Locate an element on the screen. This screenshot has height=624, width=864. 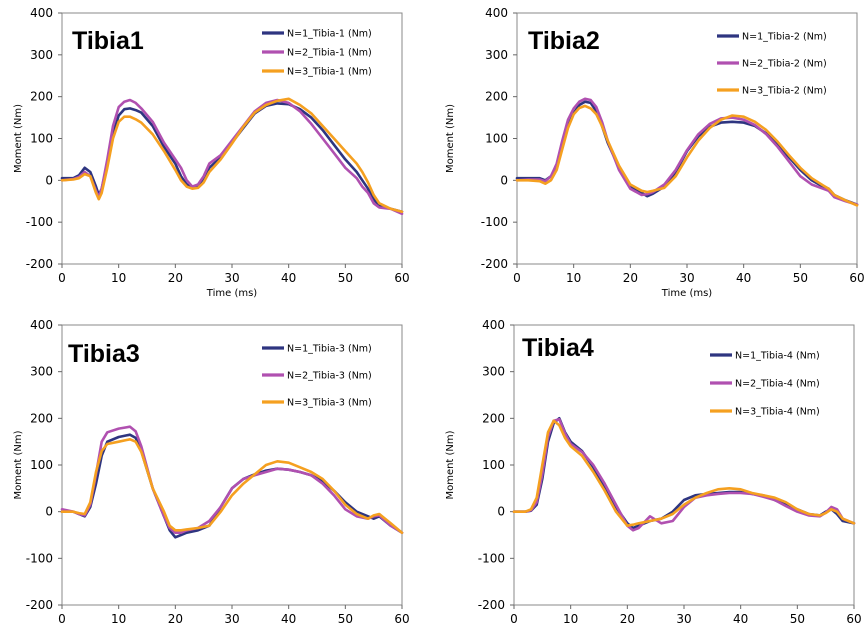
chart4-xtick-label: 30 is located at coordinates (683, 618).